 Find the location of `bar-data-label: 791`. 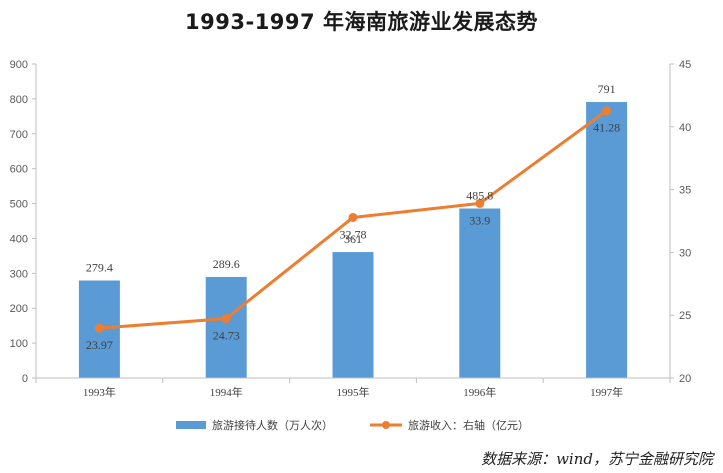

bar-data-label: 791 is located at coordinates (607, 89).